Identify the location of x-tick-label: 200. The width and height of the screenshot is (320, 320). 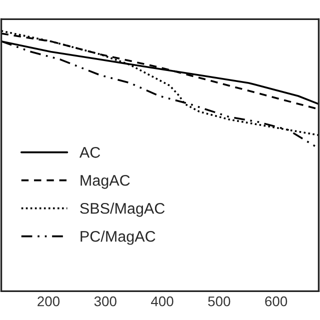
(49, 301).